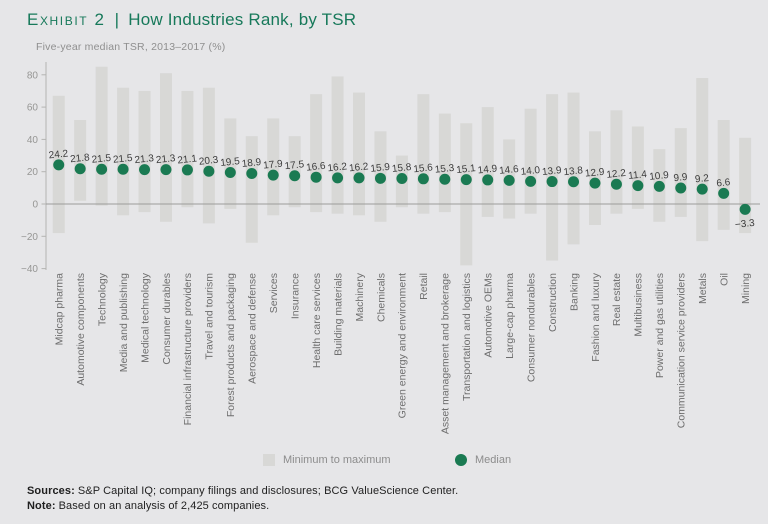  What do you see at coordinates (188, 349) in the screenshot?
I see `category-label: Financial infrastructure providers` at bounding box center [188, 349].